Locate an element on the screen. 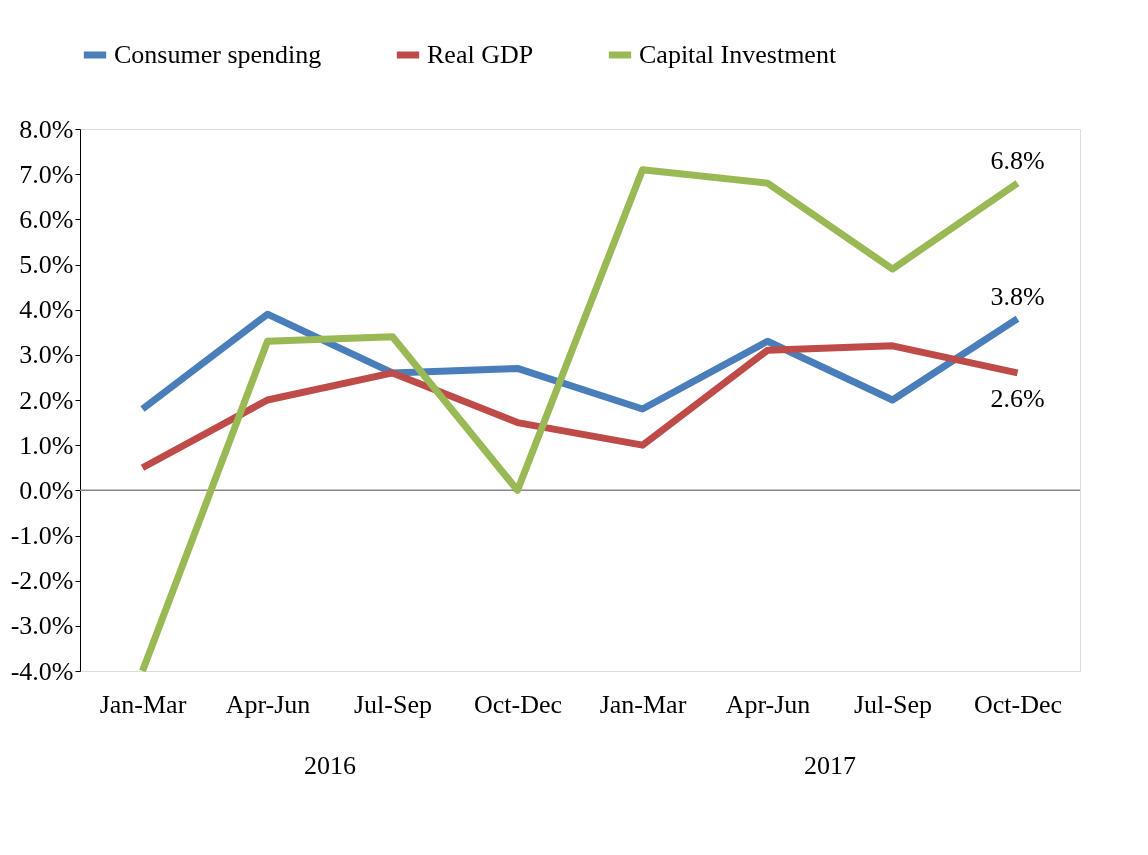  y-tick-label: -1.0% is located at coordinates (42, 535).